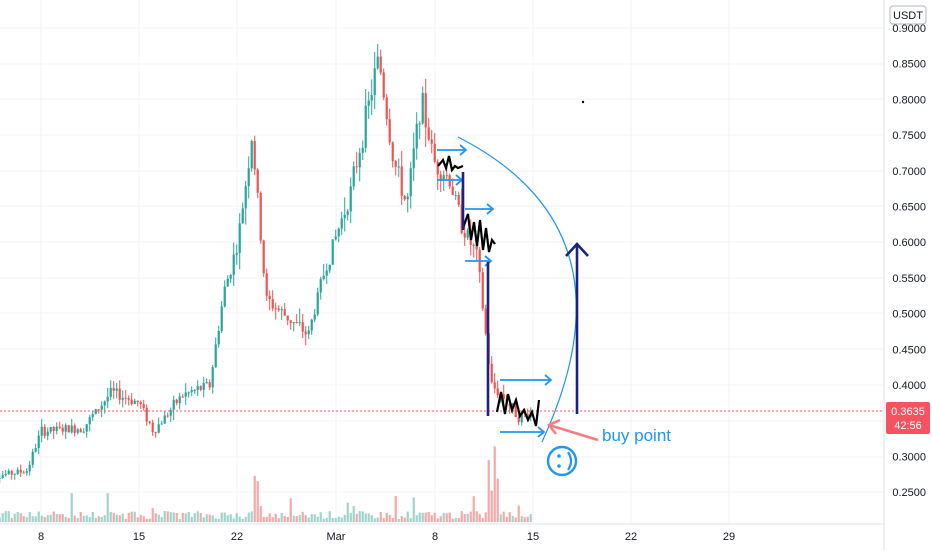 Image resolution: width=932 pixels, height=555 pixels. What do you see at coordinates (729, 537) in the screenshot?
I see `time-tick-label: 29` at bounding box center [729, 537].